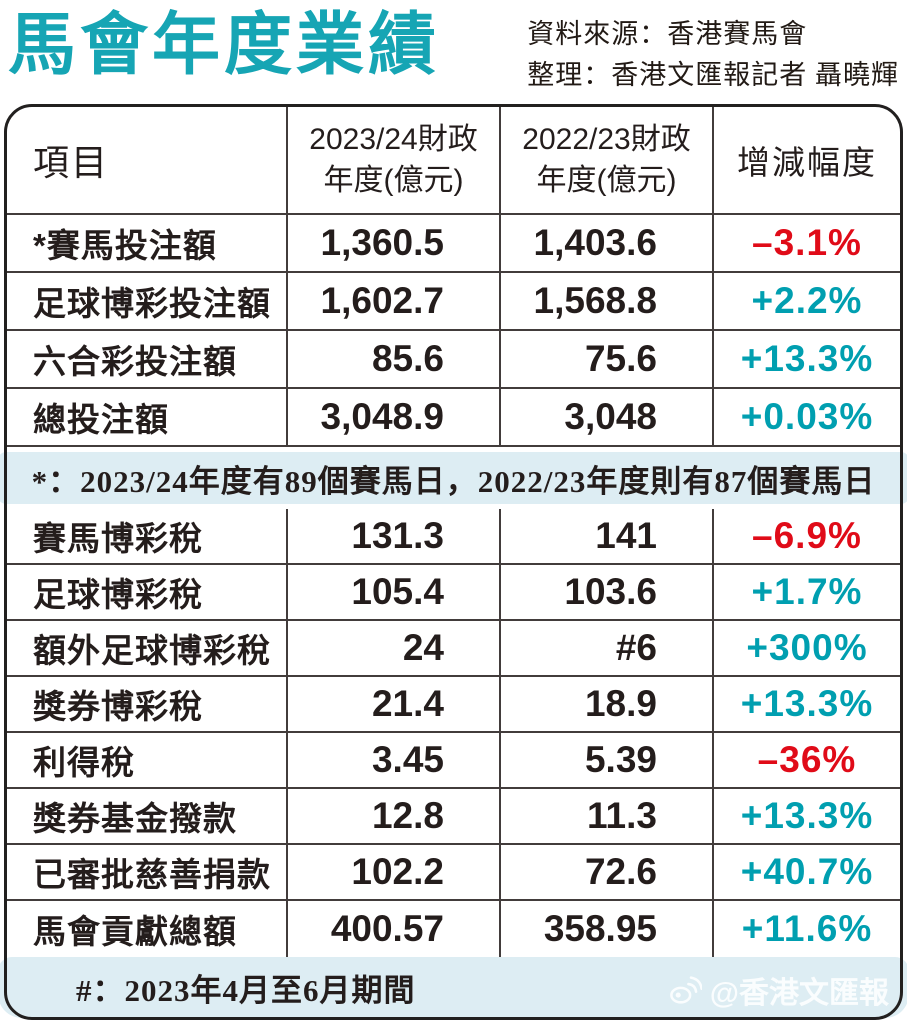 This screenshot has width=907, height=1029. I want to click on value-2023-24: 12.8, so click(394, 816).